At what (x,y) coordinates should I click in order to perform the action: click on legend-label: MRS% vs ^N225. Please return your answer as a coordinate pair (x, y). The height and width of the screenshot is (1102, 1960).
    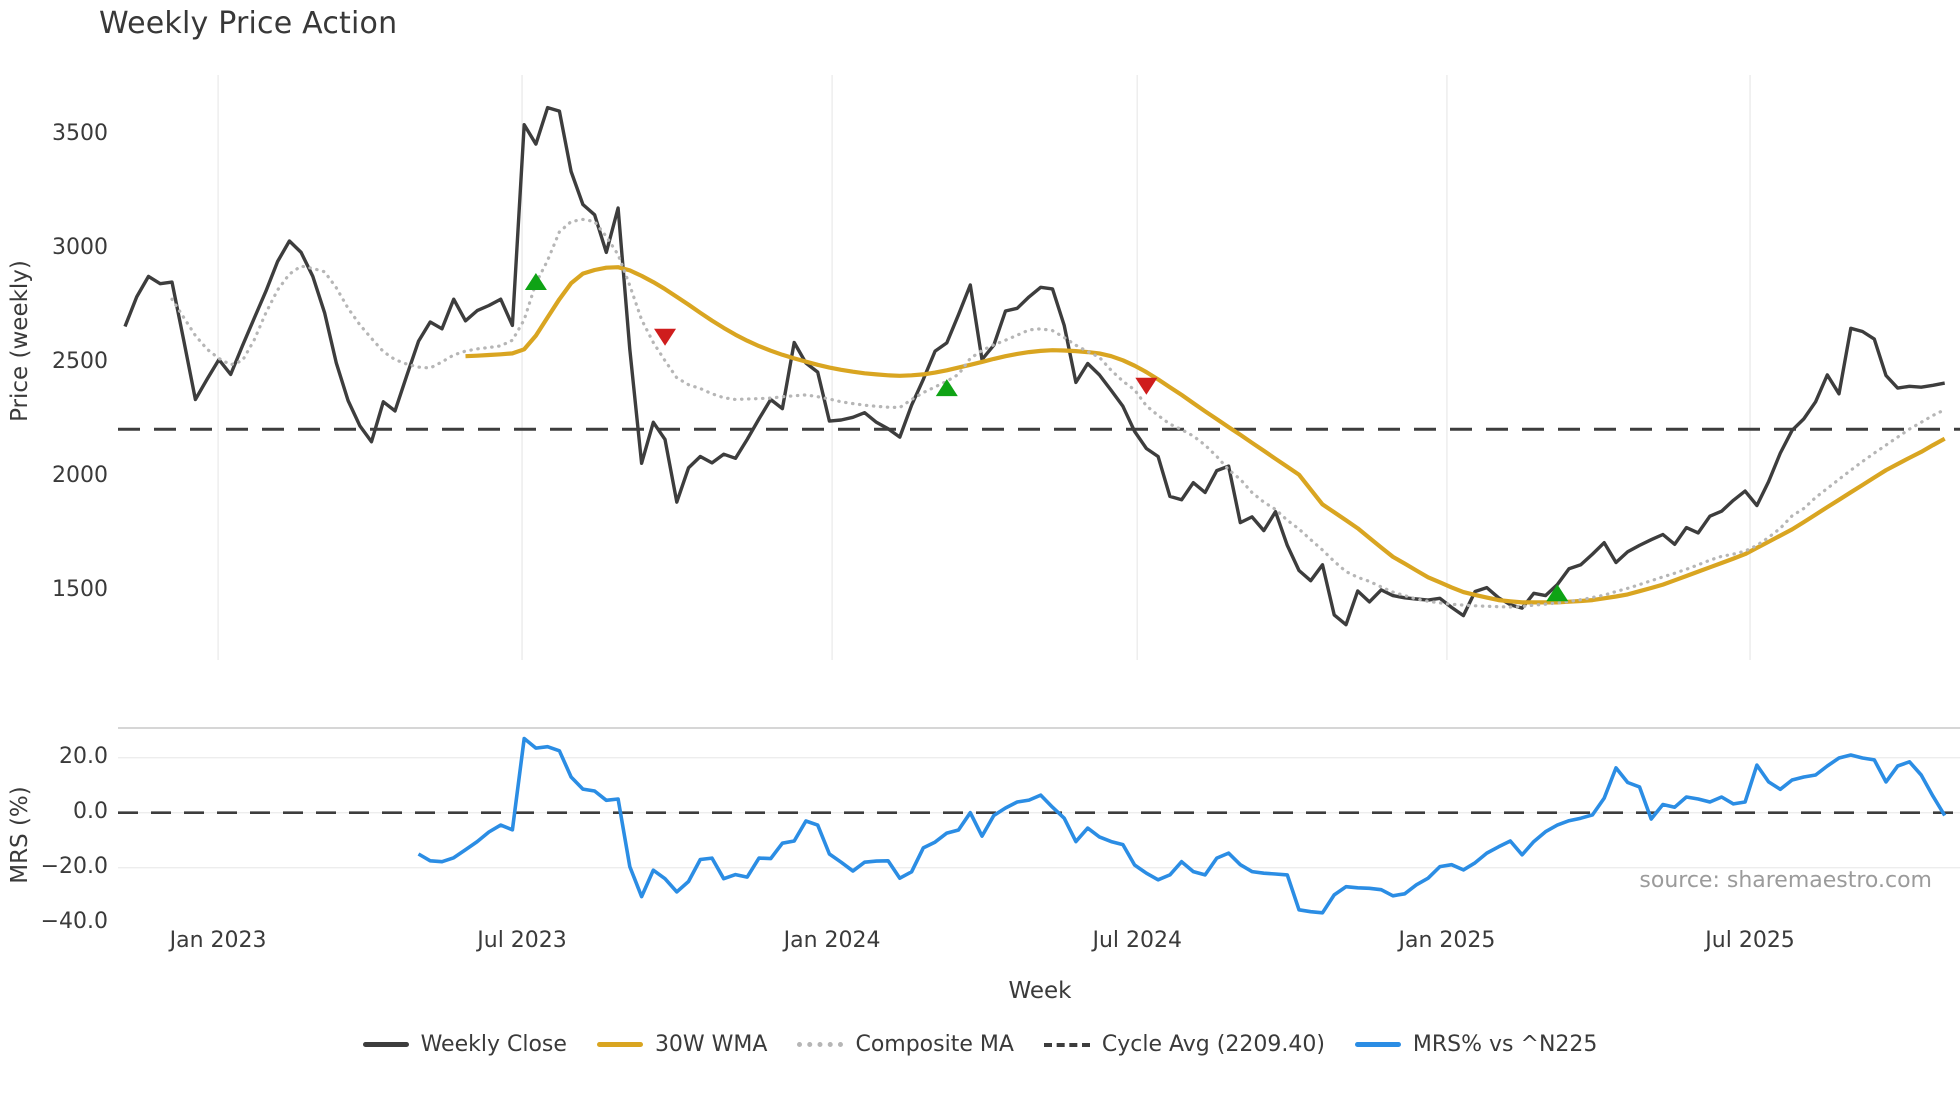
    Looking at the image, I should click on (1505, 1044).